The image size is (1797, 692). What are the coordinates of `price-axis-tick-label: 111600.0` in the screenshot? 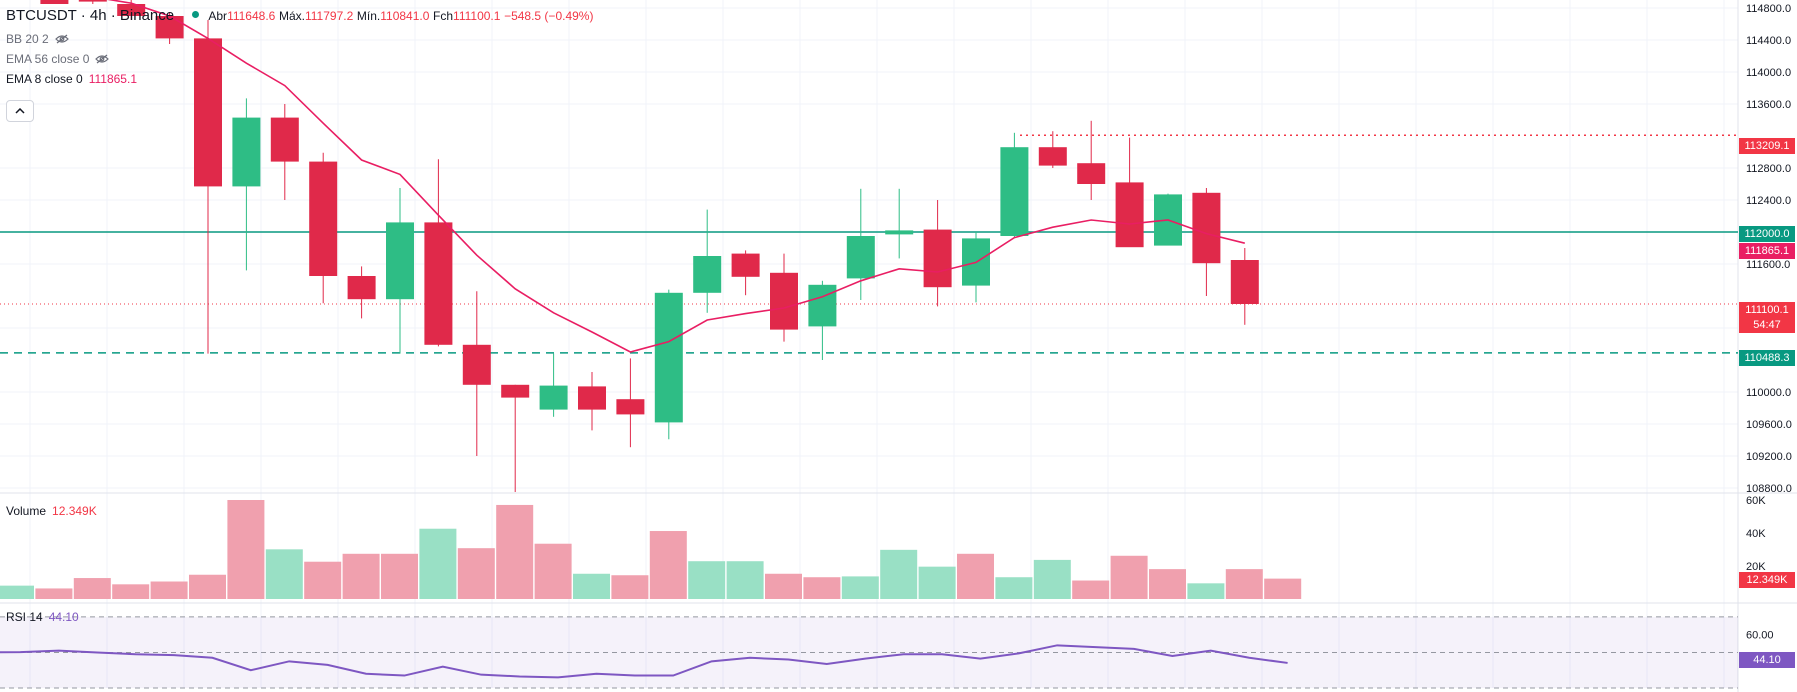 It's located at (1768, 265).